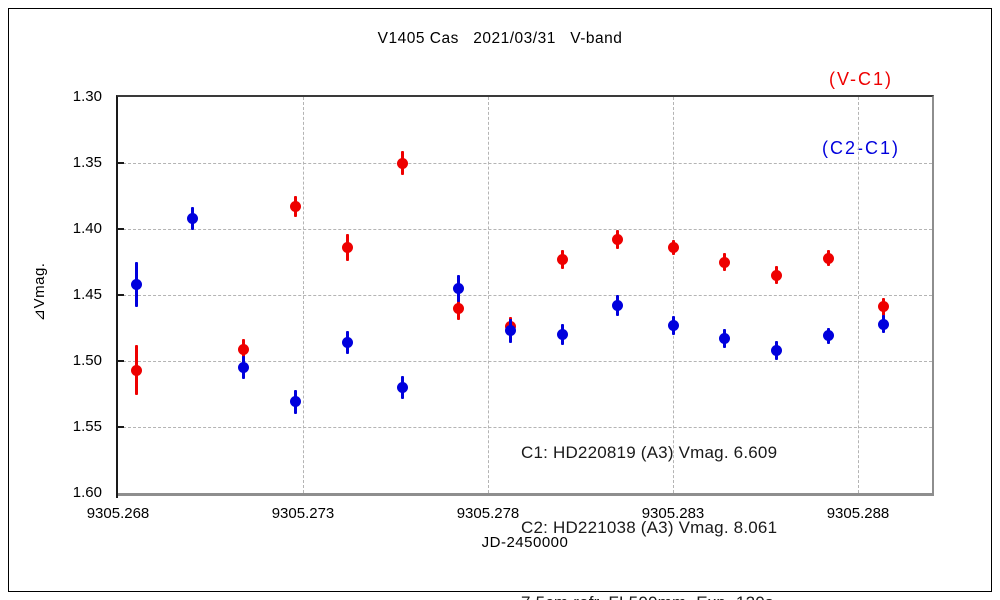 This screenshot has height=600, width=1000. I want to click on x-tick-label: 9305.278, so click(488, 513).